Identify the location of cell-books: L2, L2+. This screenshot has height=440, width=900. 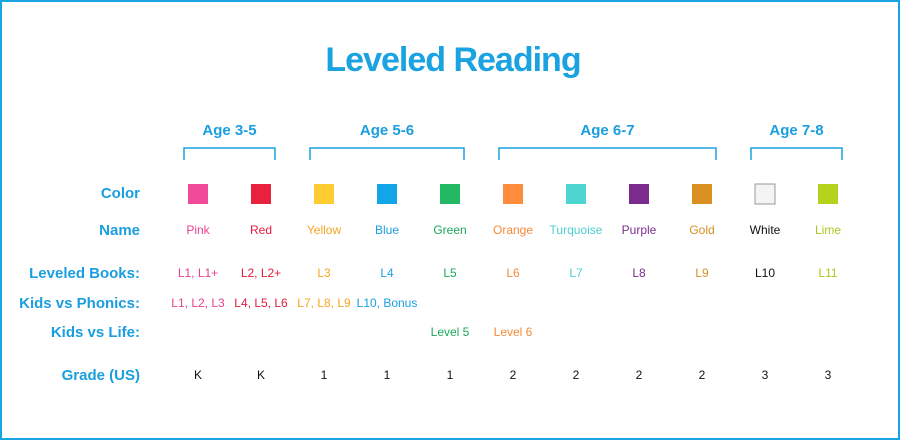
(261, 273).